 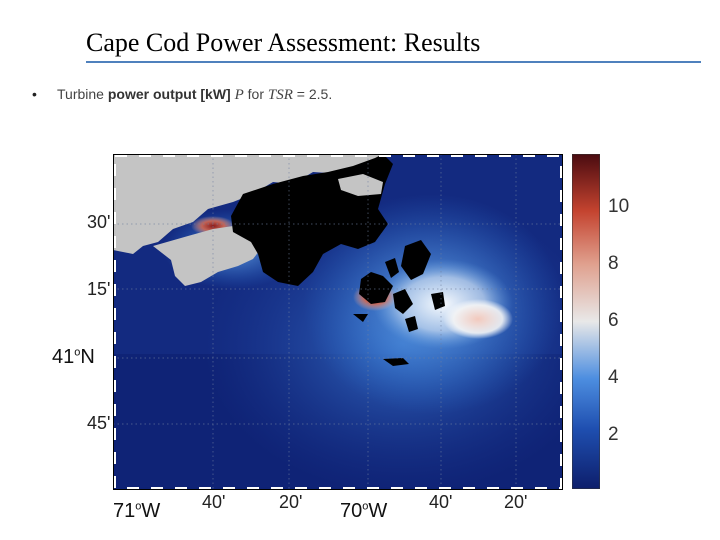 I want to click on title-underline, so click(x=393, y=62).